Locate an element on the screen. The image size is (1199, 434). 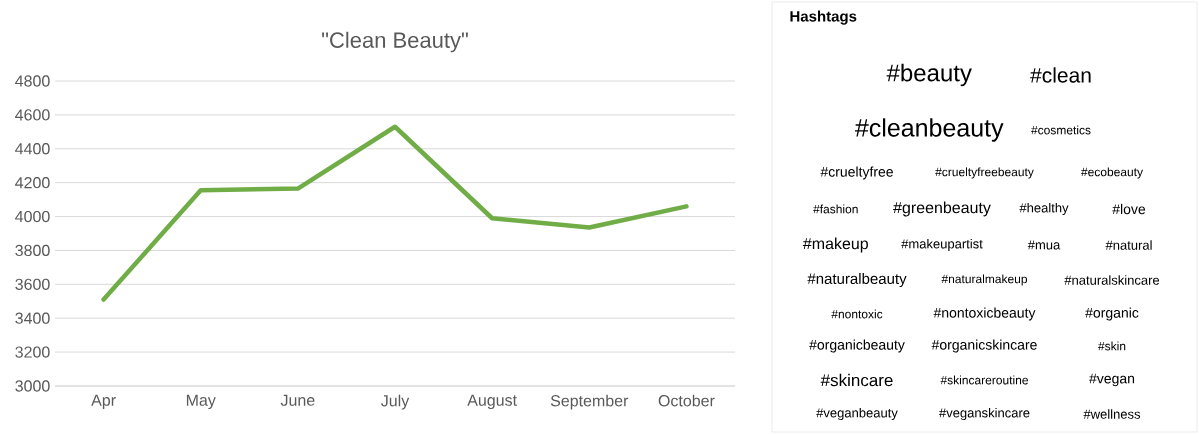
text: #nontoxicbeauty is located at coordinates (984, 314).